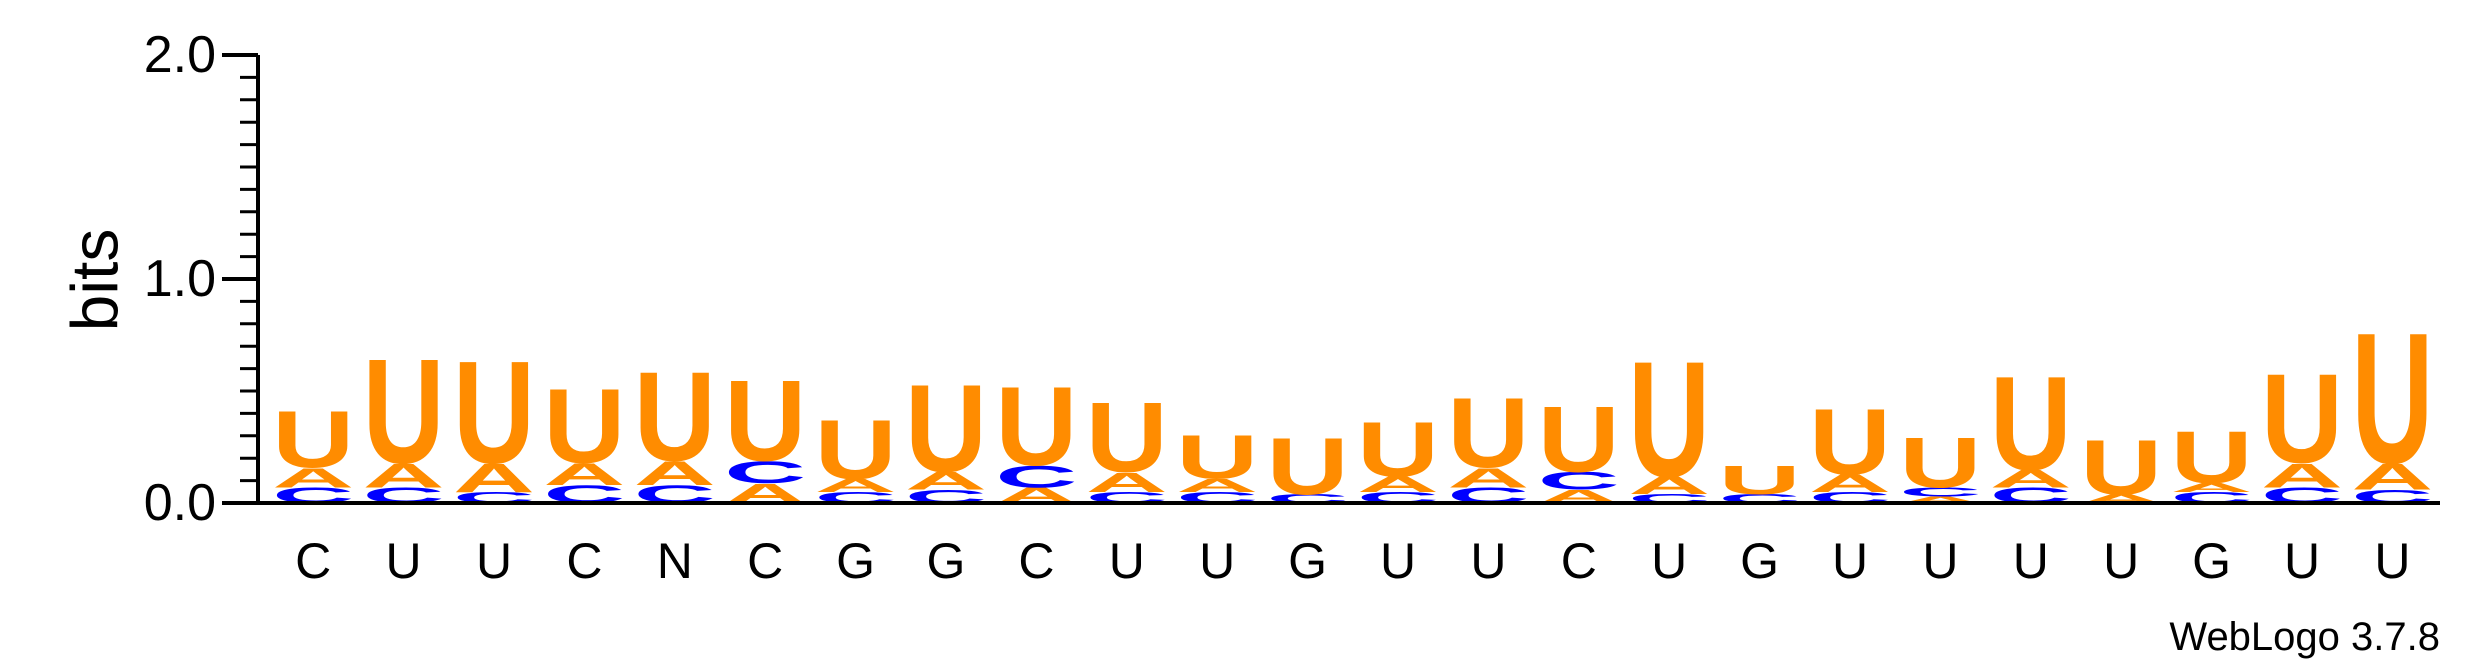  Describe the element at coordinates (180, 503) in the screenshot. I see `y-tick-label: 0.0` at that location.